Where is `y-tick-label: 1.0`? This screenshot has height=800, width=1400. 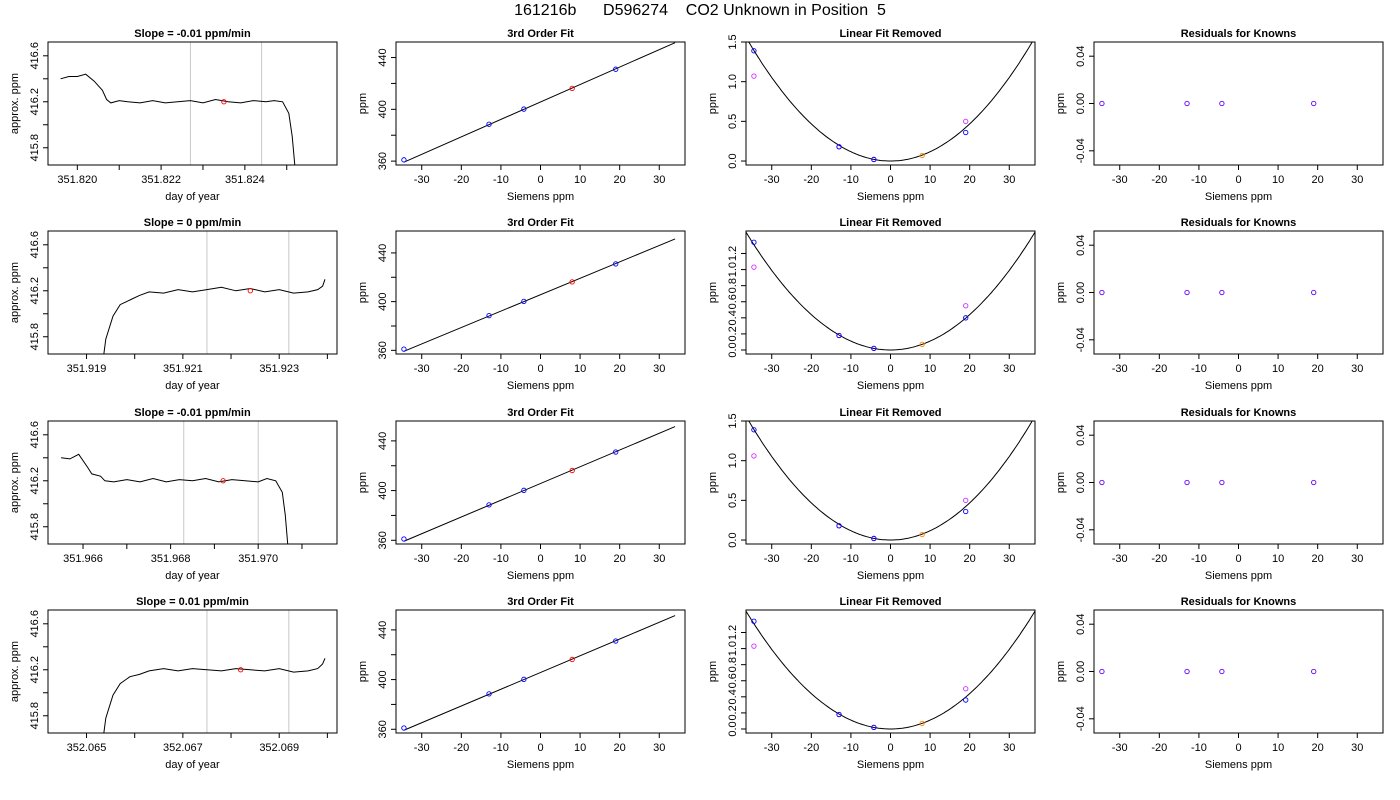
y-tick-label: 1.0 is located at coordinates (733, 81).